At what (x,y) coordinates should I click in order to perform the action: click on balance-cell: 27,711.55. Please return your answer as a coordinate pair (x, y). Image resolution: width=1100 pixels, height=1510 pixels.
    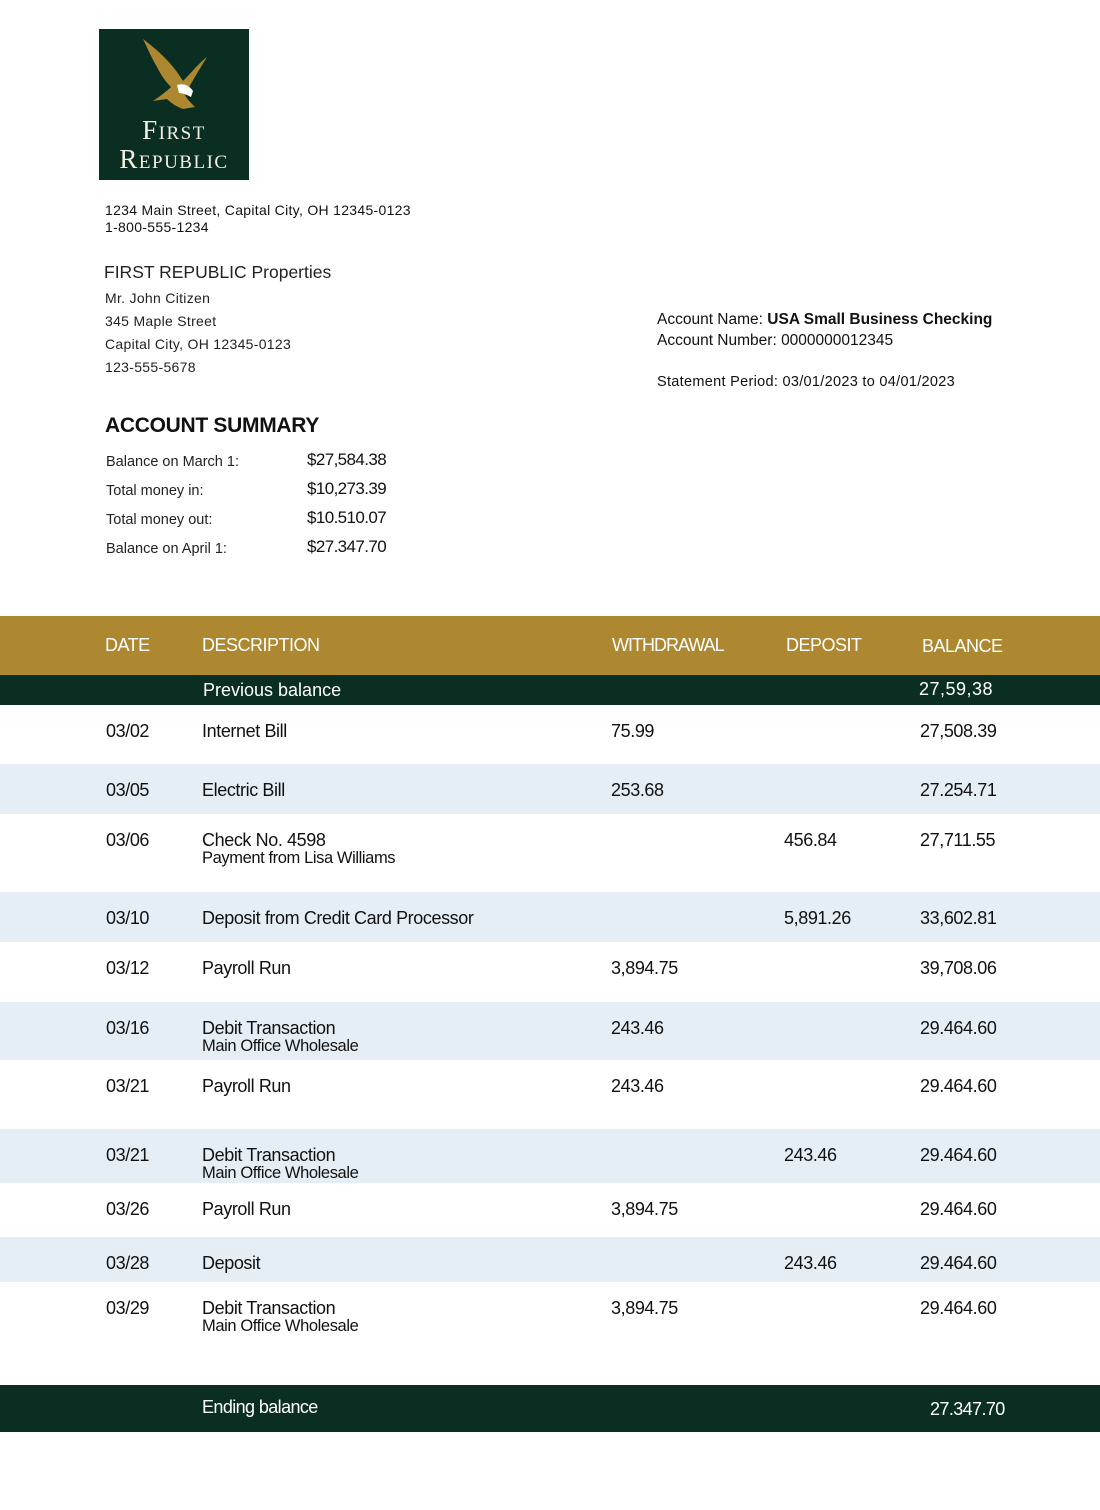
    Looking at the image, I should click on (958, 840).